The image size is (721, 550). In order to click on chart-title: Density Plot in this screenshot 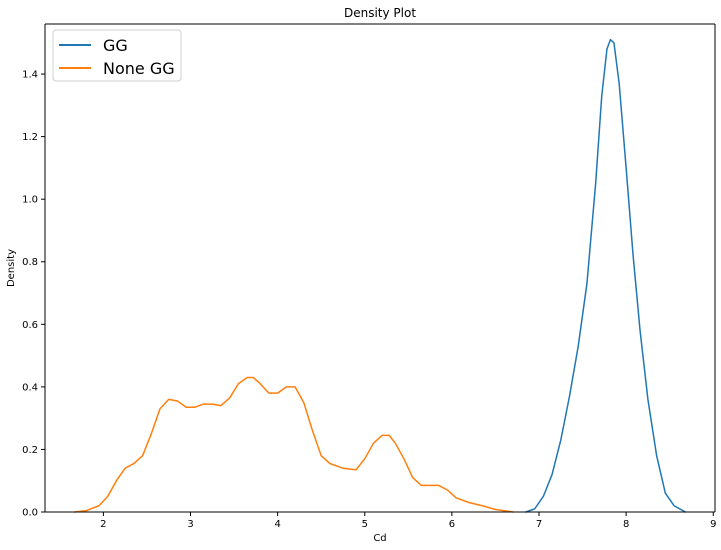, I will do `click(380, 13)`.